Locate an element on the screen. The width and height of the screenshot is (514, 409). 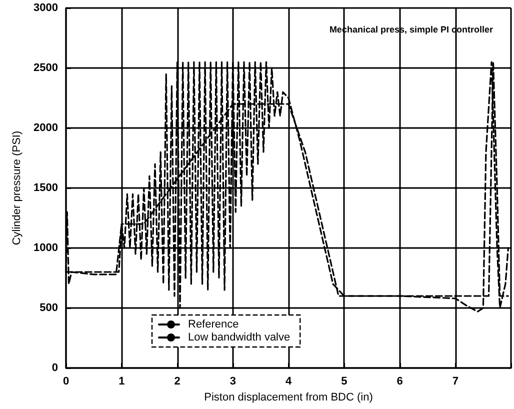
y-tick-label: 2500 is located at coordinates (46, 68).